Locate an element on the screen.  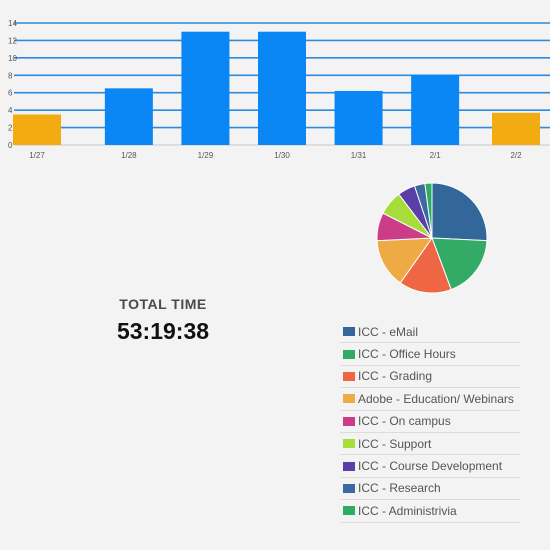
legend-label: ICC - Office Hours is located at coordinates (407, 354).